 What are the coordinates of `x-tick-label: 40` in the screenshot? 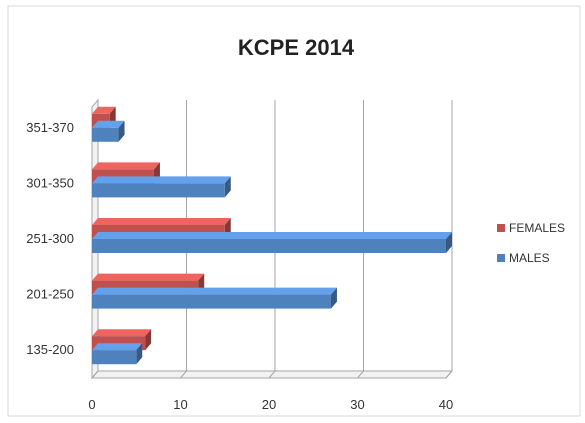 It's located at (446, 404).